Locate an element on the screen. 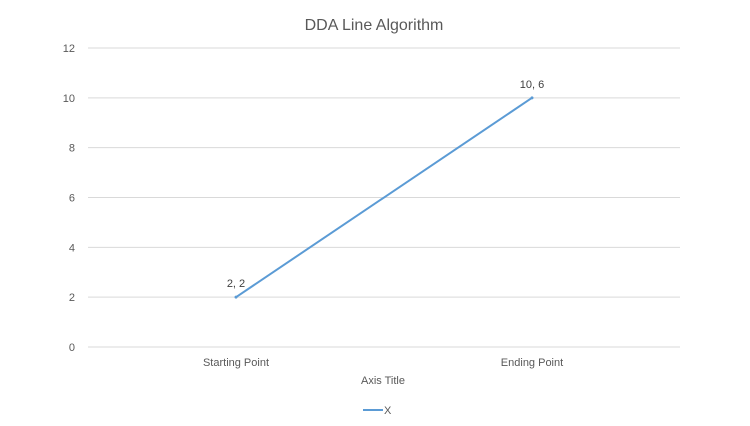  data-label: 2, 2 is located at coordinates (236, 284).